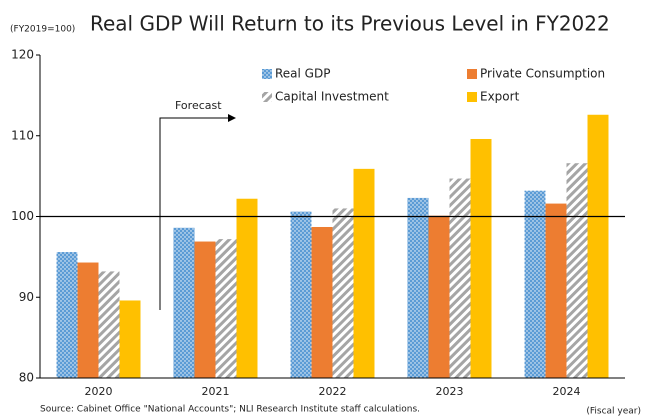  Describe the element at coordinates (26, 297) in the screenshot. I see `y-tick-label: 90` at that location.